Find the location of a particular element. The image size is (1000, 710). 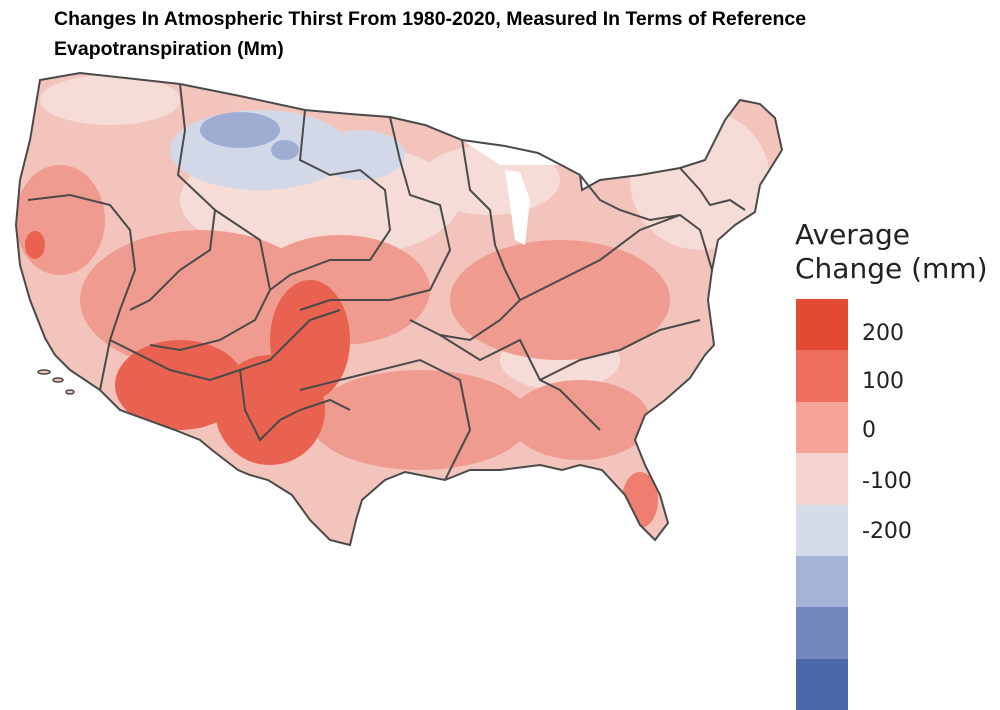

legend-title-line1: Average is located at coordinates (852, 234).